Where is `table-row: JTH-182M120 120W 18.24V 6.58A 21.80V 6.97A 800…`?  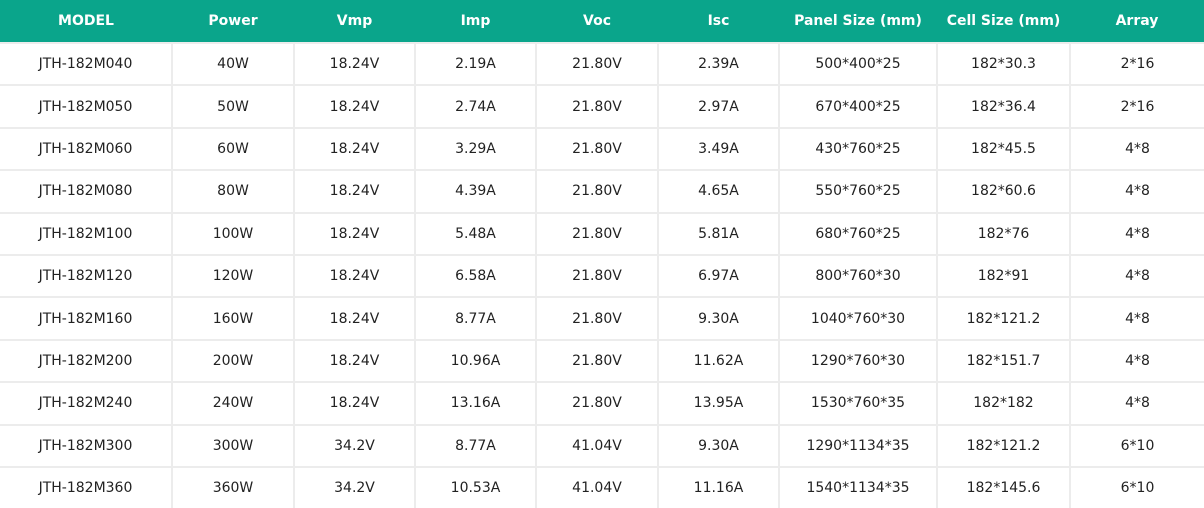 table-row: JTH-182M120 120W 18.24V 6.58A 21.80V 6.97A 800… is located at coordinates (602, 276).